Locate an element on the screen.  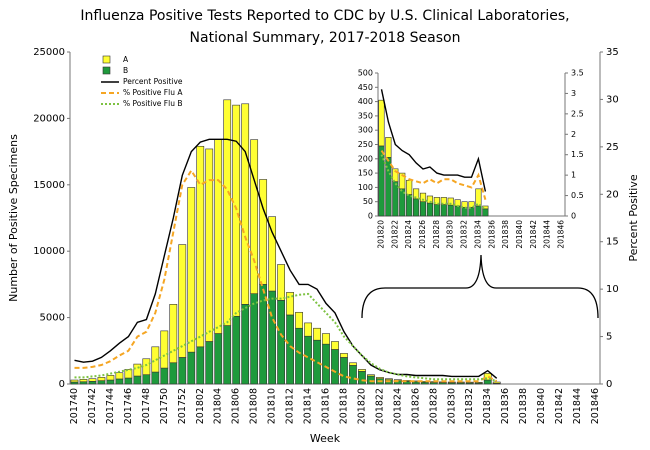
x-tick-label: 201846 is located at coordinates (561, 234).